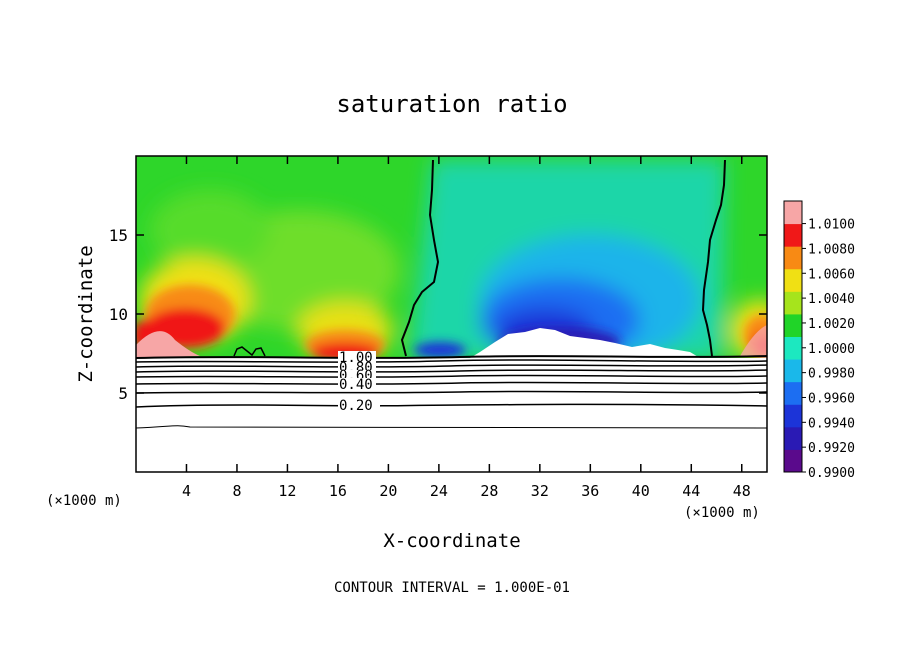  I want to click on field-green-light-left2, so click(210, 230).